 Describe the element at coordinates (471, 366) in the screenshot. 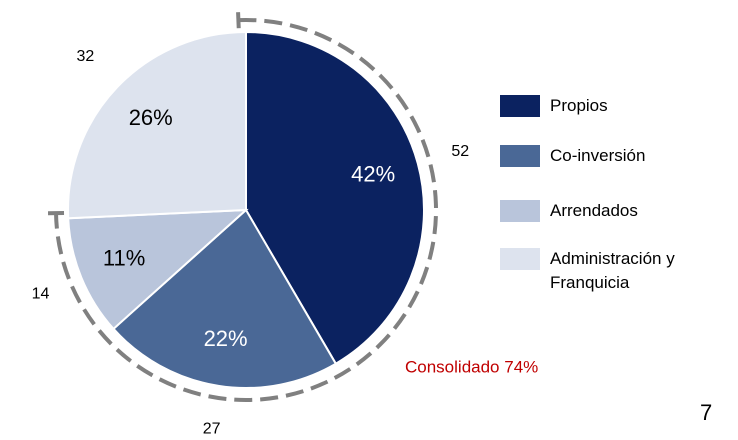

I see `annotation: Consolidado 74%` at that location.